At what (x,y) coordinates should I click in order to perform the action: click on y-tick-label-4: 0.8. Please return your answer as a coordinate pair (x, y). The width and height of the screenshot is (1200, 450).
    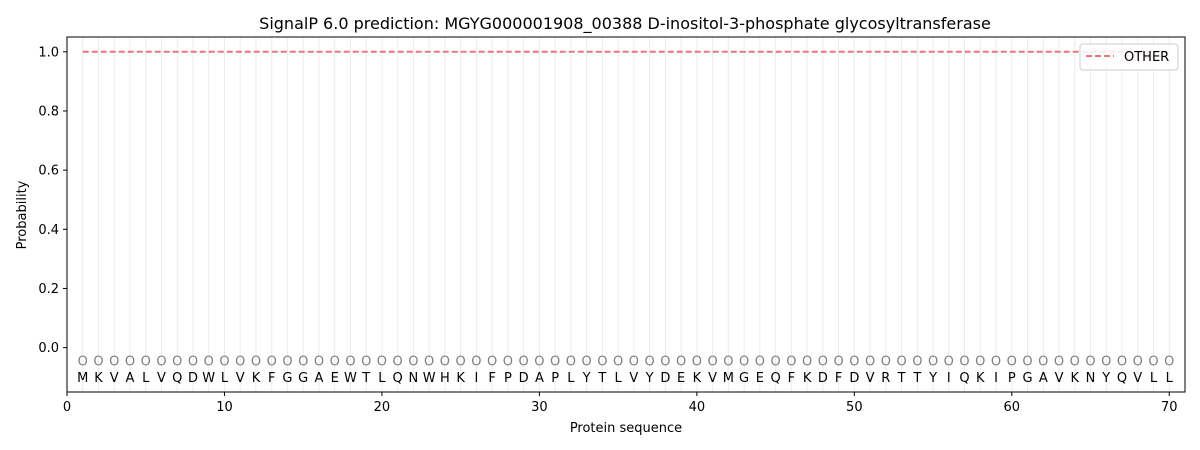
    Looking at the image, I should click on (48, 111).